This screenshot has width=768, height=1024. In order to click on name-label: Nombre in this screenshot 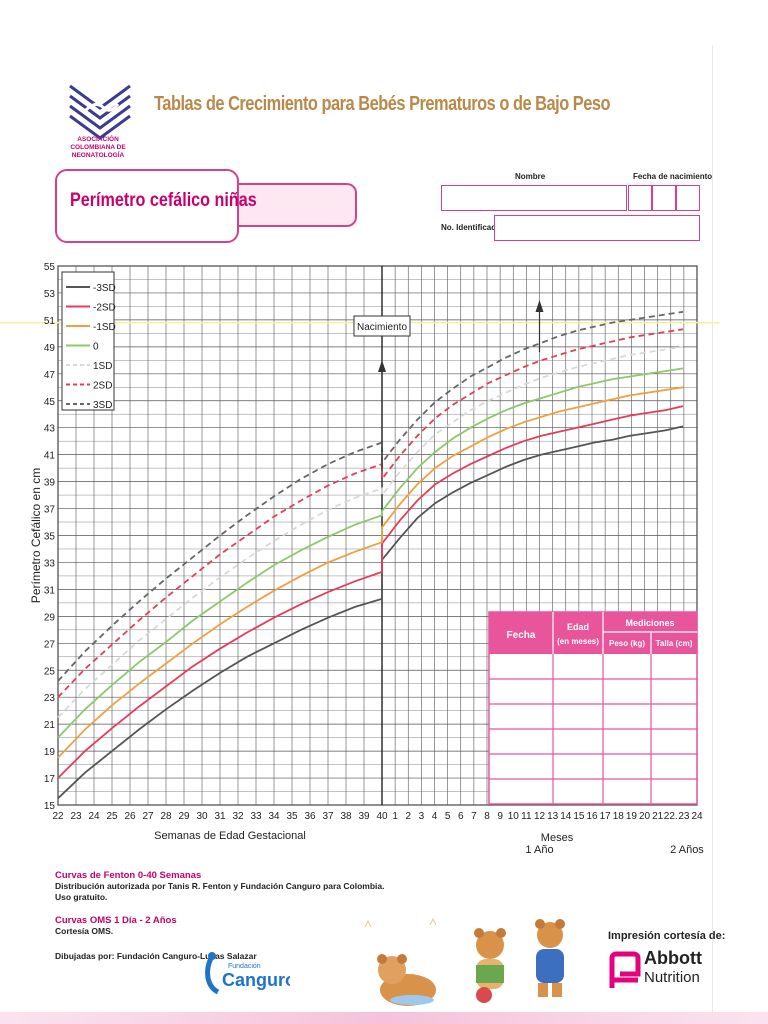, I will do `click(530, 176)`.